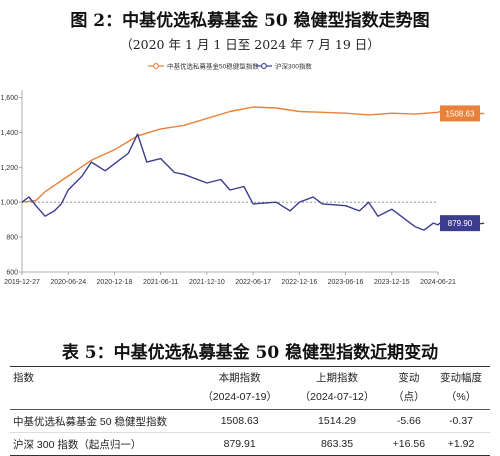  What do you see at coordinates (250, 44) in the screenshot?
I see `figure-subtitle: （2020 年 1 月 1 日至 2024 年 7 月 19 日）` at bounding box center [250, 44].